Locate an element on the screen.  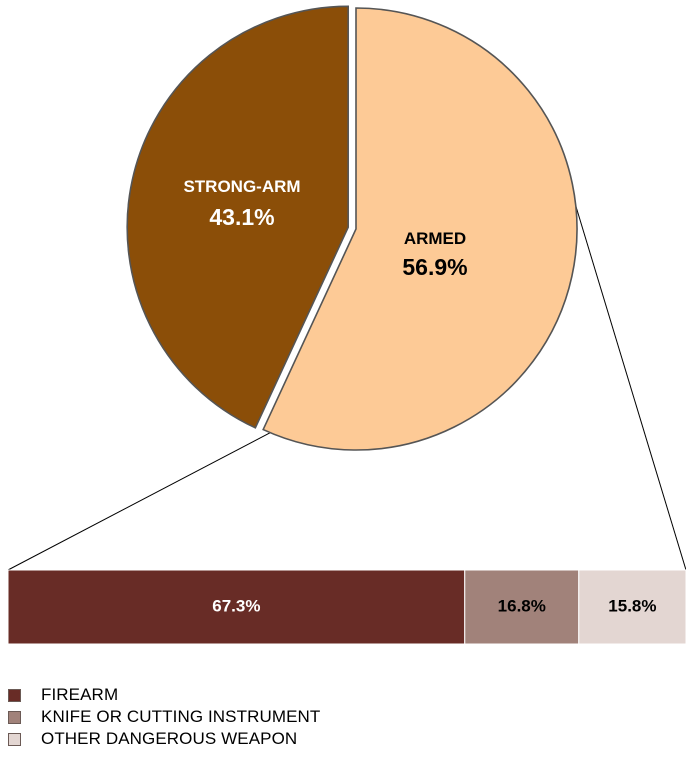
legend-swatch-knife is located at coordinates (14, 717).